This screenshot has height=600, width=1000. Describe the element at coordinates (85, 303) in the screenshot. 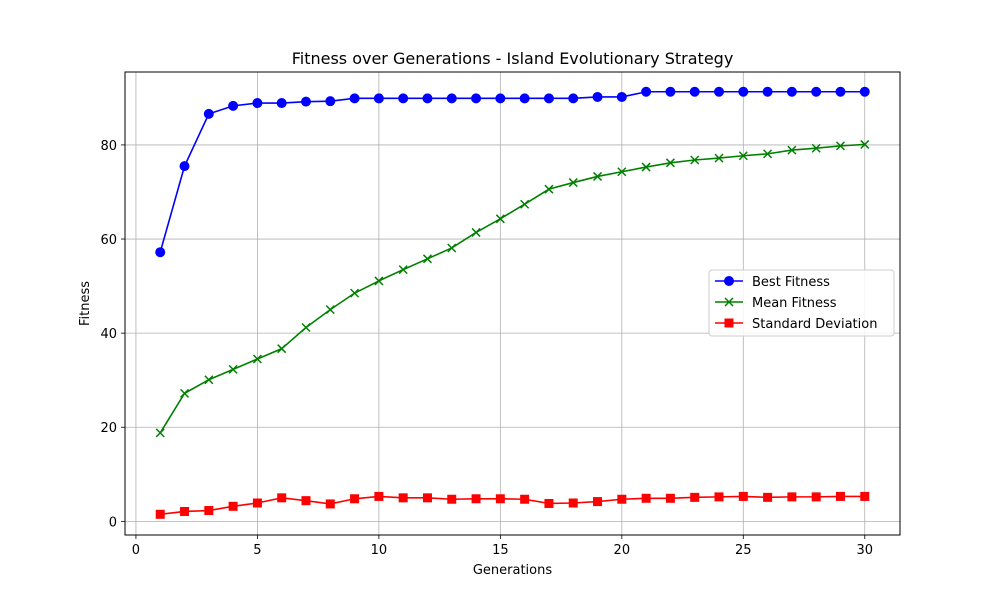

I see `y-axis-label: Fitness` at that location.